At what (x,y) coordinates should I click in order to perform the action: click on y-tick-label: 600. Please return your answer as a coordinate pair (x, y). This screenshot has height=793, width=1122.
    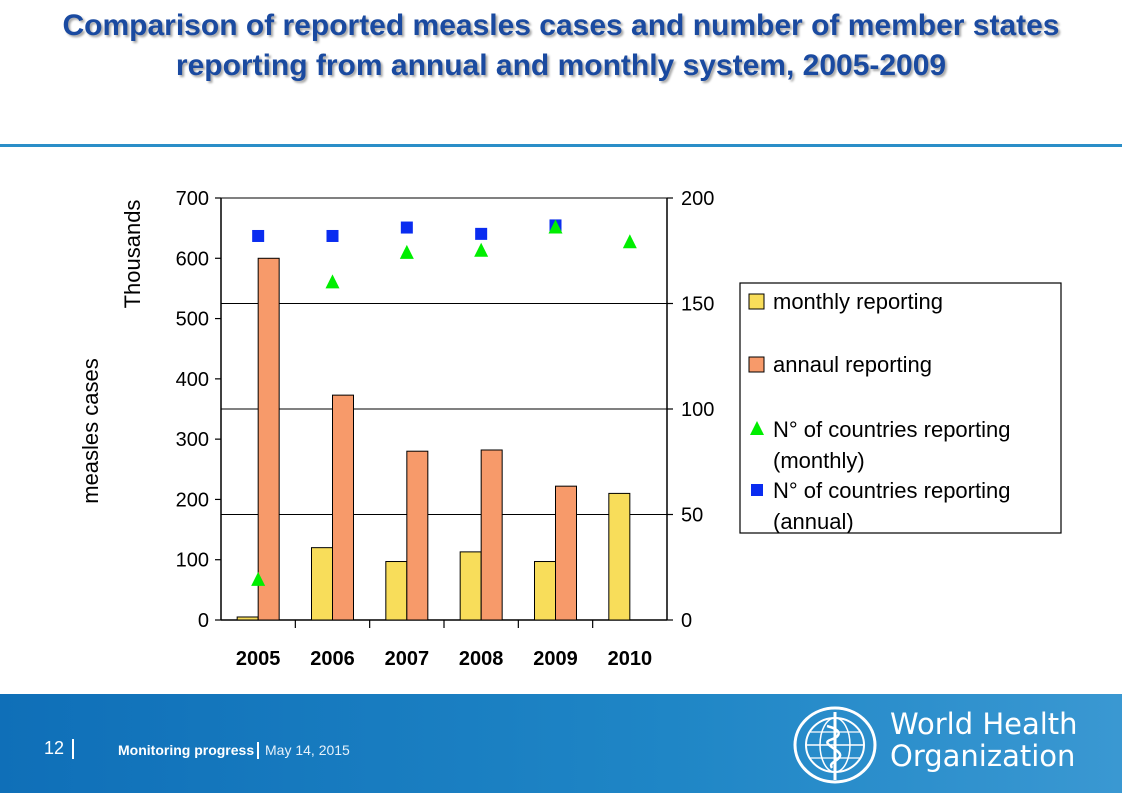
    Looking at the image, I should click on (192, 259).